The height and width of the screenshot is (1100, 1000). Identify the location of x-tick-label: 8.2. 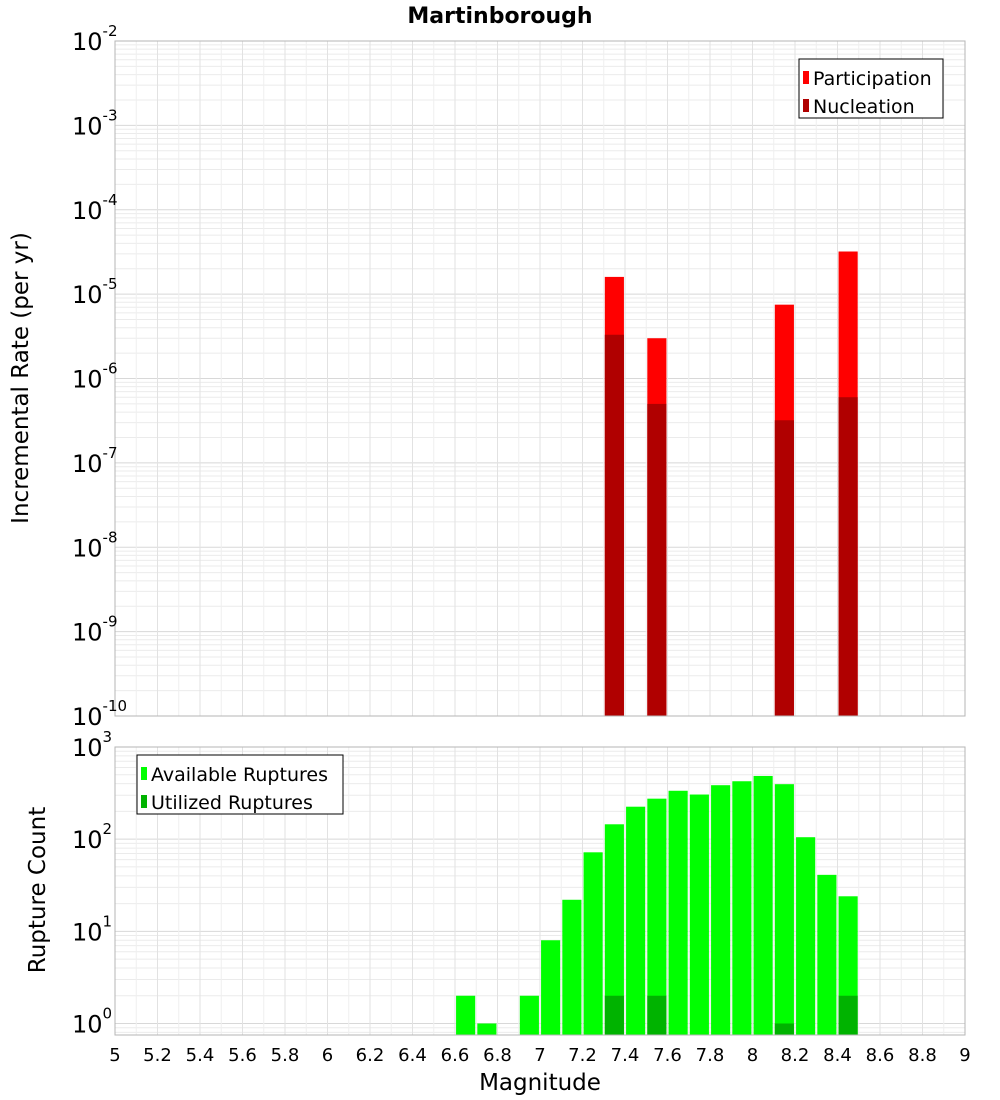
(795, 1055).